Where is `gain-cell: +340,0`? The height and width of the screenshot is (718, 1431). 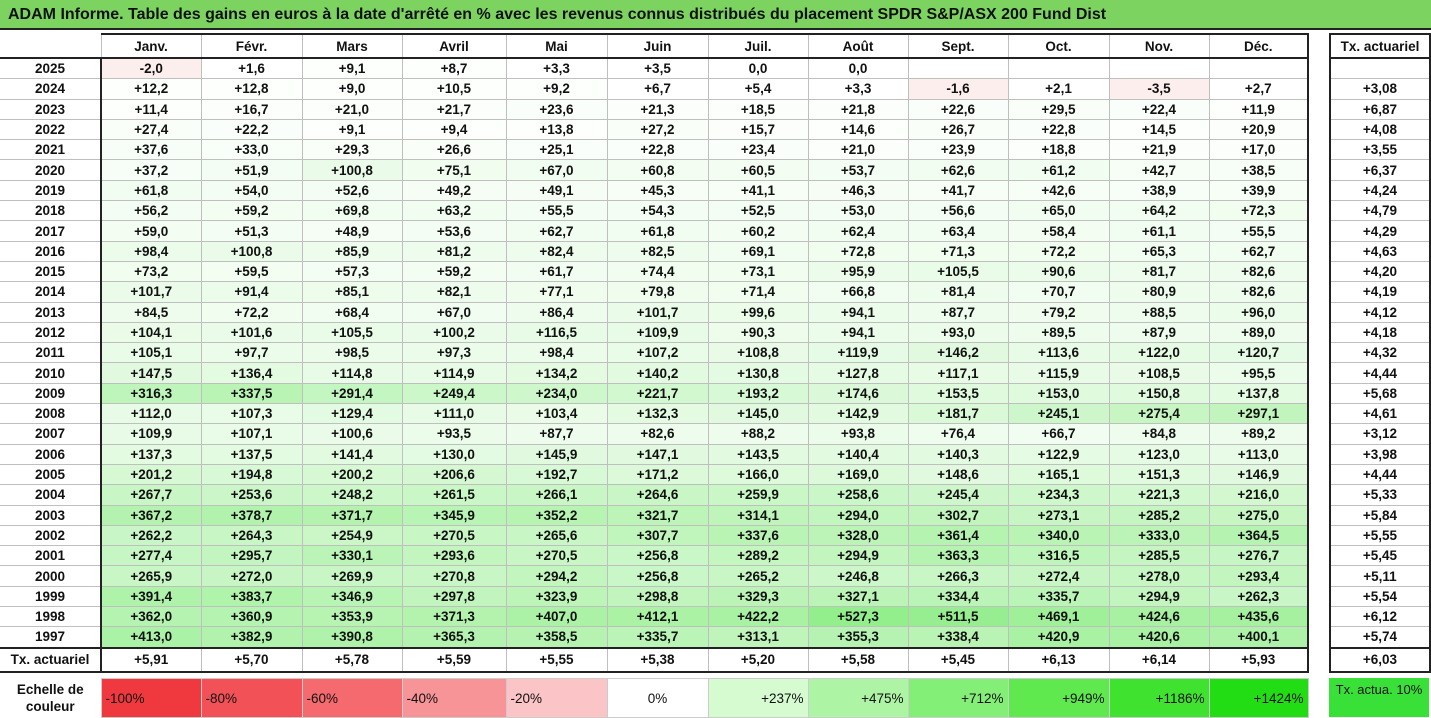
gain-cell: +340,0 is located at coordinates (1058, 535).